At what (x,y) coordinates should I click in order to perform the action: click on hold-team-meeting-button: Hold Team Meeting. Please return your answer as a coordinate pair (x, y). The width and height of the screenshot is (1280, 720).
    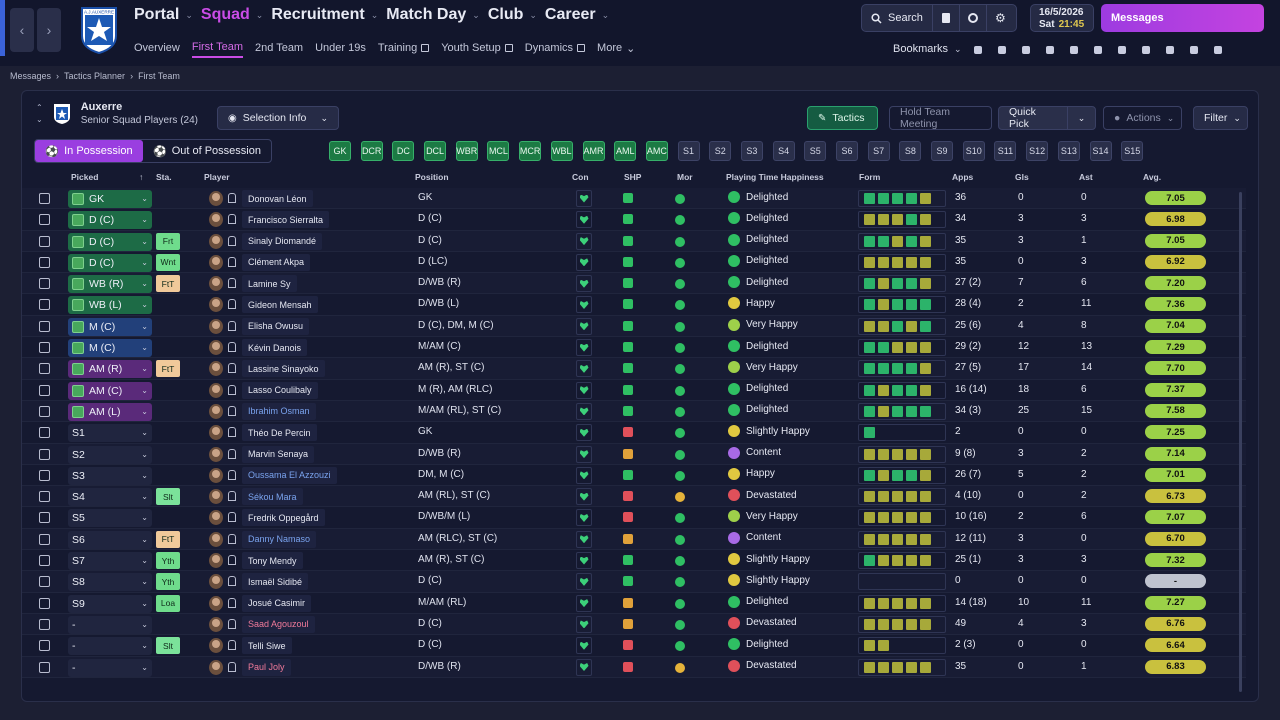
    Looking at the image, I should click on (940, 118).